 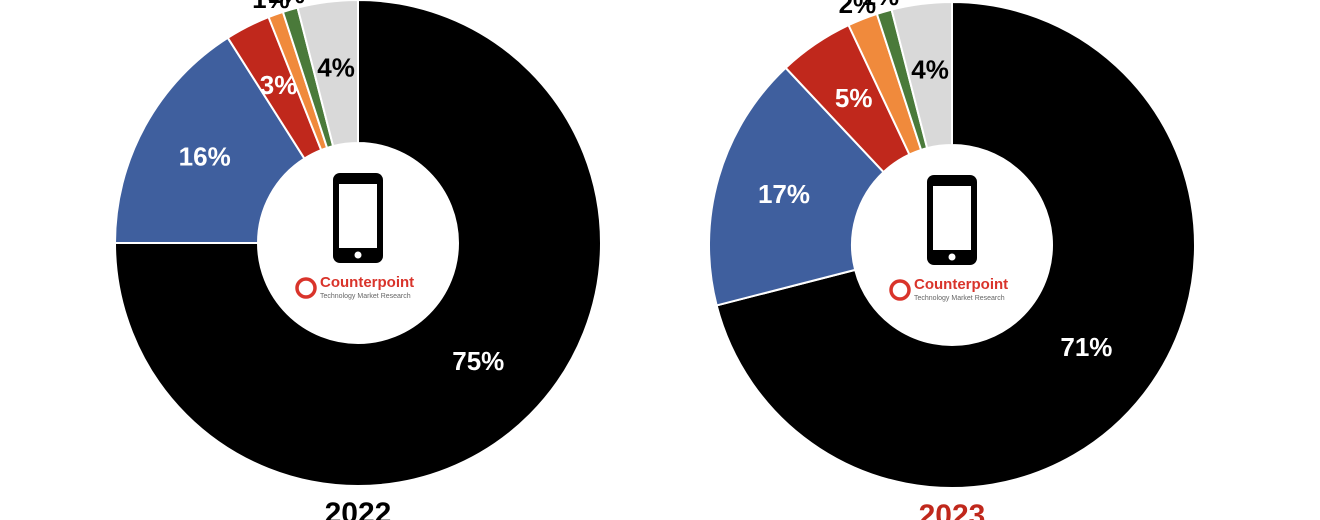 I want to click on chart-title: 2022, so click(x=358, y=508).